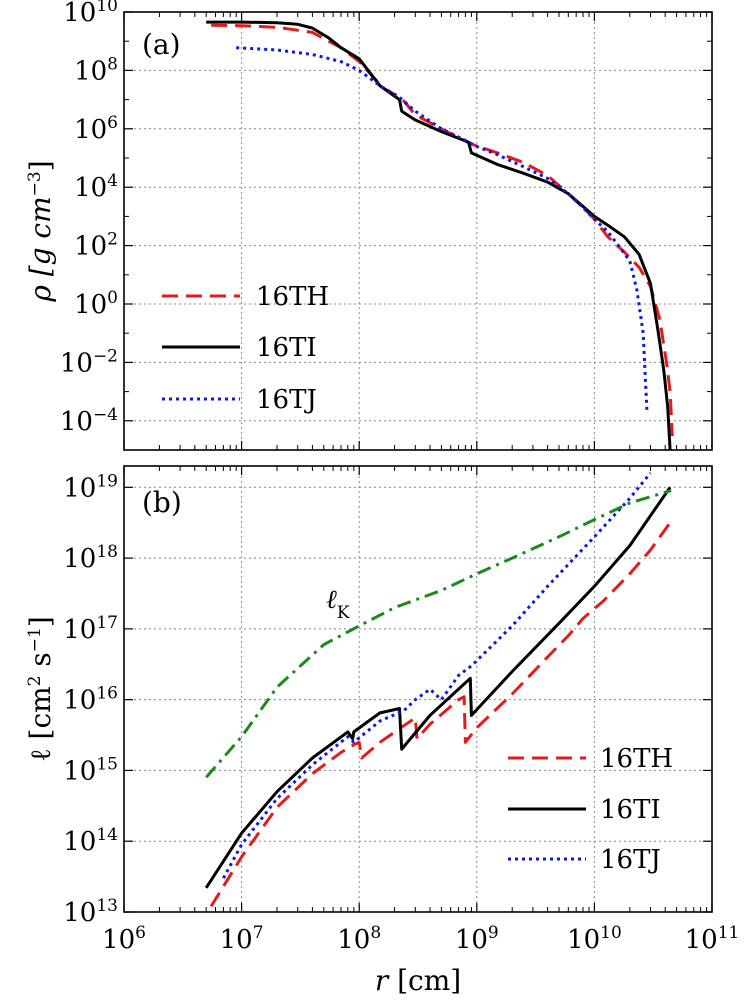 This screenshot has height=1004, width=748. What do you see at coordinates (161, 44) in the screenshot?
I see `panel-a-tag: (a)` at bounding box center [161, 44].